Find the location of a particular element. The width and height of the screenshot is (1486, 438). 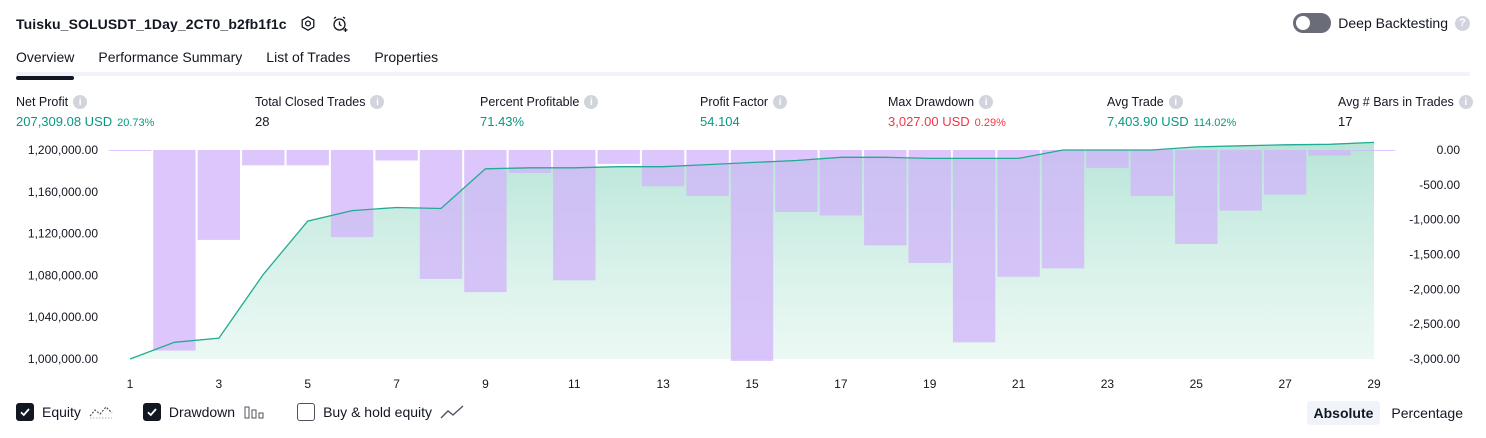

buy-hold-checkbox is located at coordinates (306, 412).